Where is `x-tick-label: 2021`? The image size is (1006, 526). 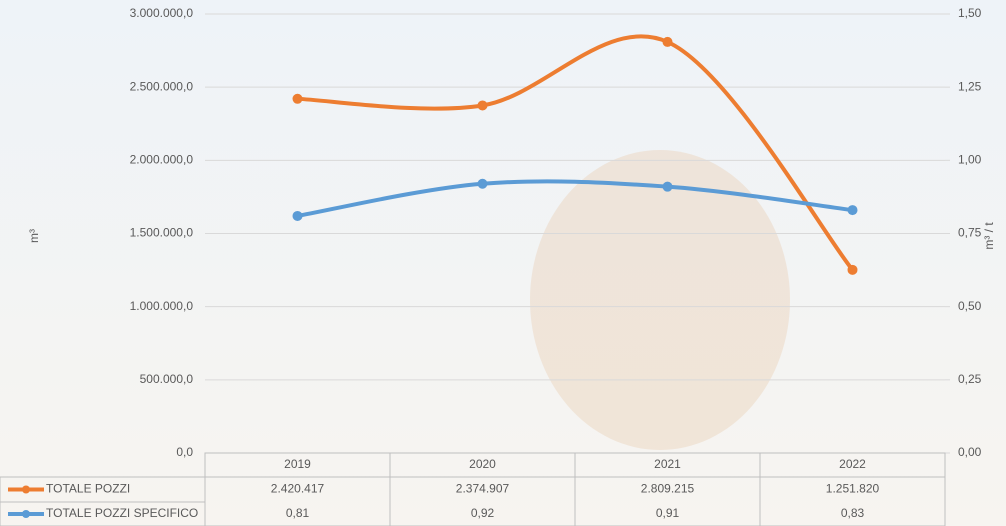
x-tick-label: 2021 is located at coordinates (667, 464).